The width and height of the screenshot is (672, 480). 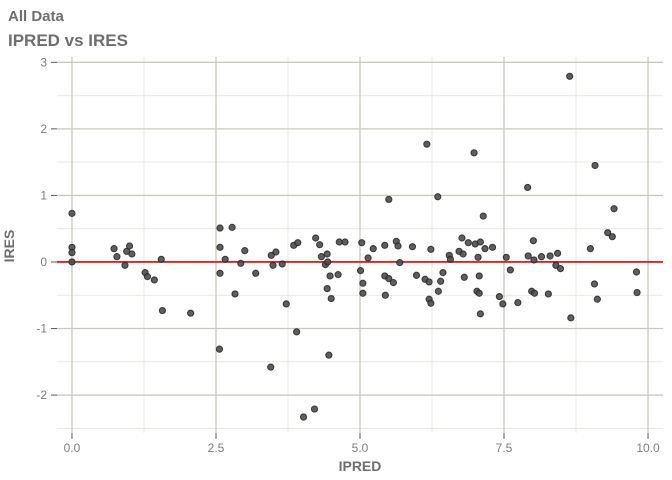 What do you see at coordinates (72, 448) in the screenshot?
I see `x-tick-label: 0.0` at bounding box center [72, 448].